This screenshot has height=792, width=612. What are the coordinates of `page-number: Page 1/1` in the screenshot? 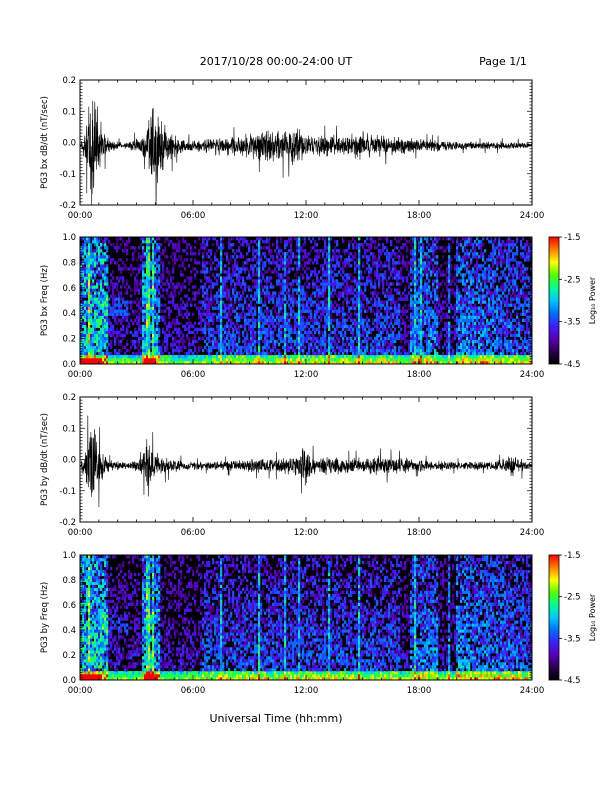 It's located at (503, 61).